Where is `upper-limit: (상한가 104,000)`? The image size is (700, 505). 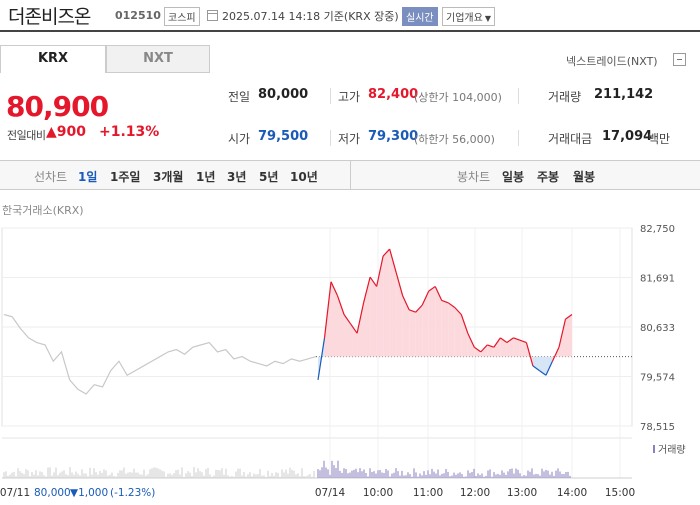 upper-limit: (상한가 104,000) is located at coordinates (458, 97).